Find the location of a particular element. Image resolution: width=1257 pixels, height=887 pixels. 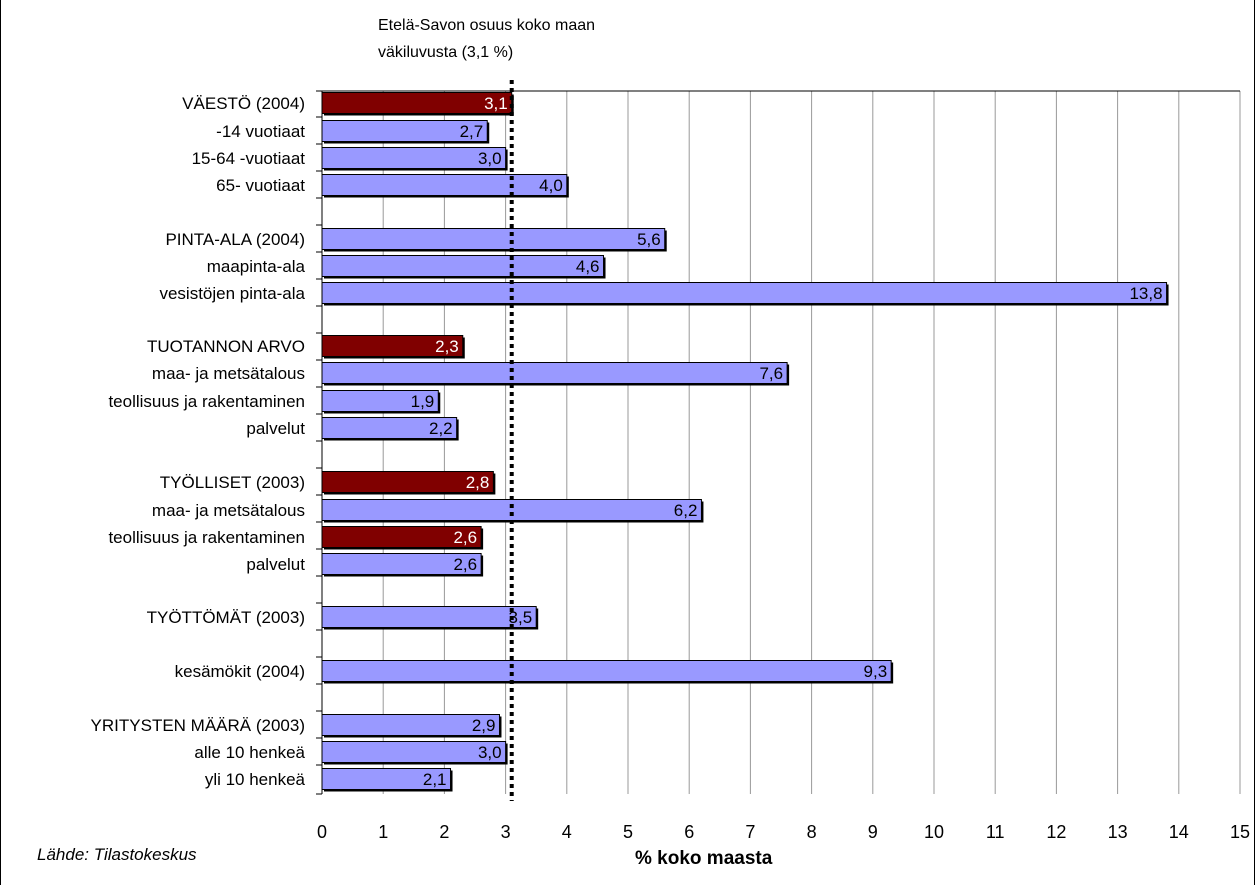

category-label: kesämökit (2004) is located at coordinates (240, 671).